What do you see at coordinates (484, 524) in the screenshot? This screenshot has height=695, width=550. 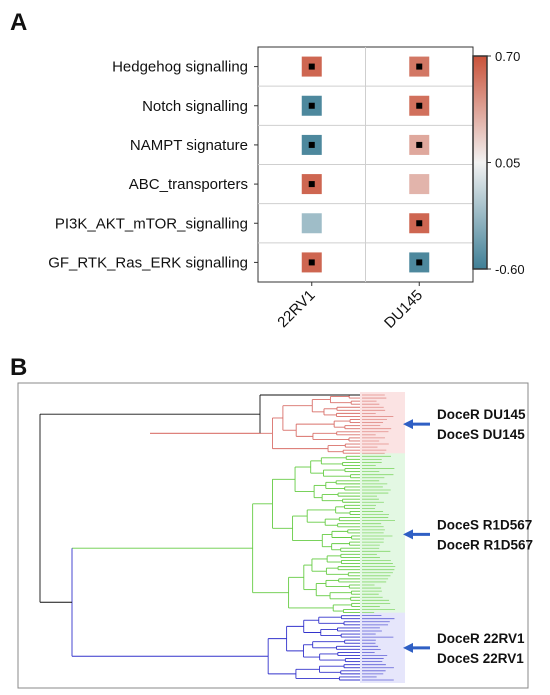 I see `cluster-label: DoceS R1D567` at bounding box center [484, 524].